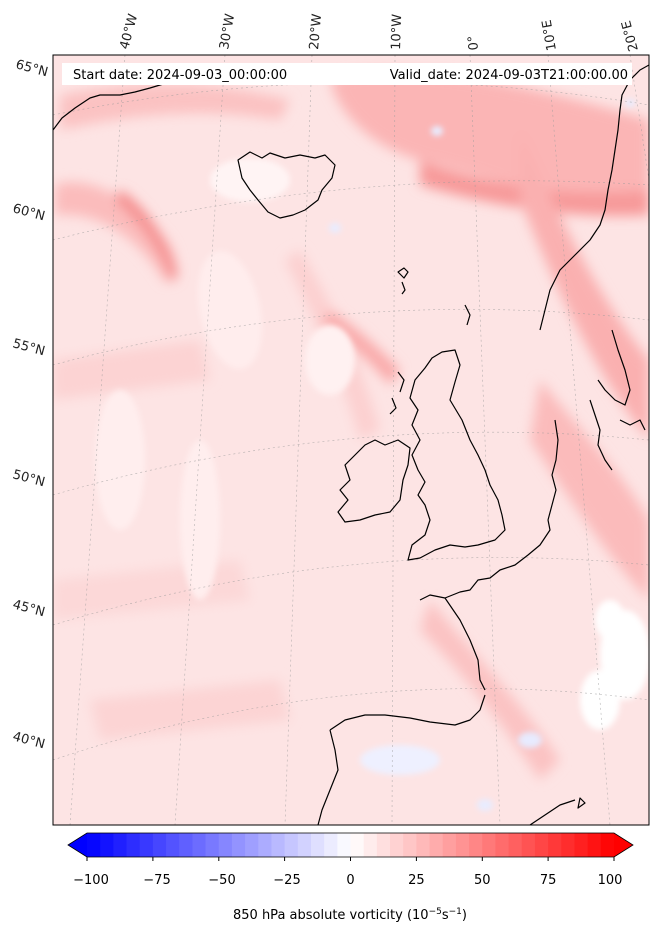 The height and width of the screenshot is (936, 659). I want to click on coast-ireland, so click(374, 481).